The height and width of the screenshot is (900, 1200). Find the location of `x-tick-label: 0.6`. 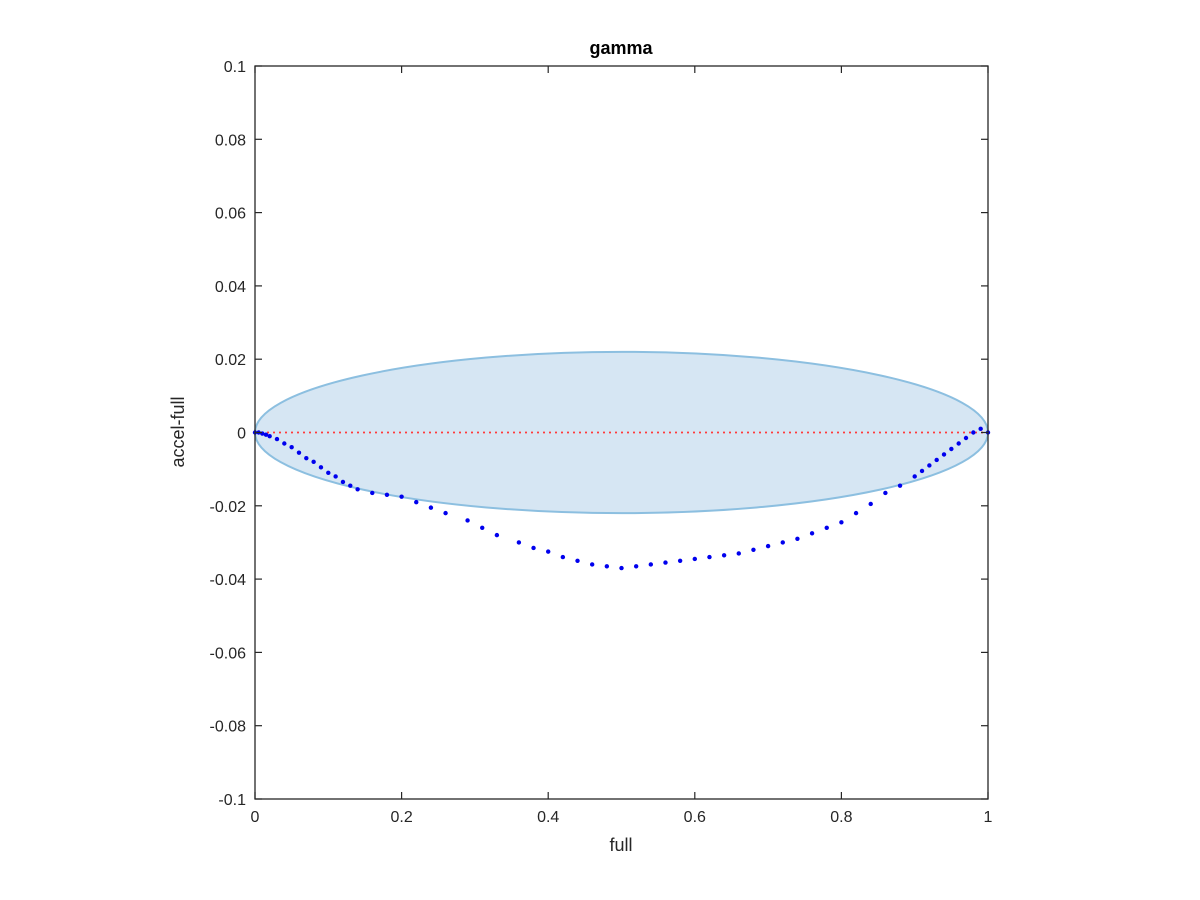

x-tick-label: 0.6 is located at coordinates (695, 817).